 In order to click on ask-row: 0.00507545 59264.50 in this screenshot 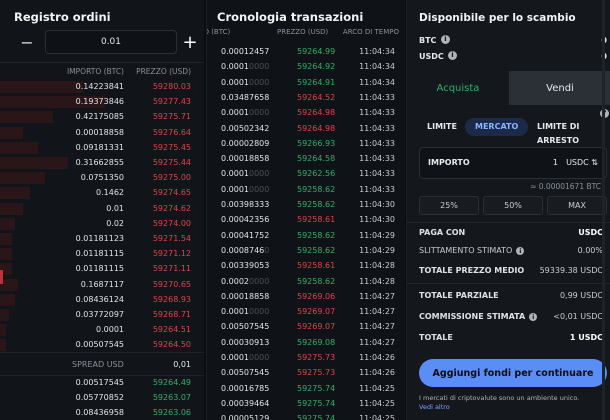, I will do `click(102, 345)`.